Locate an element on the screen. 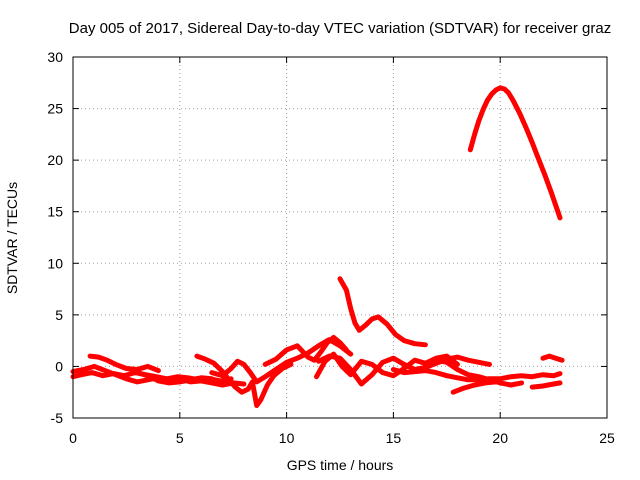  x-tick-label: 5 is located at coordinates (180, 438).